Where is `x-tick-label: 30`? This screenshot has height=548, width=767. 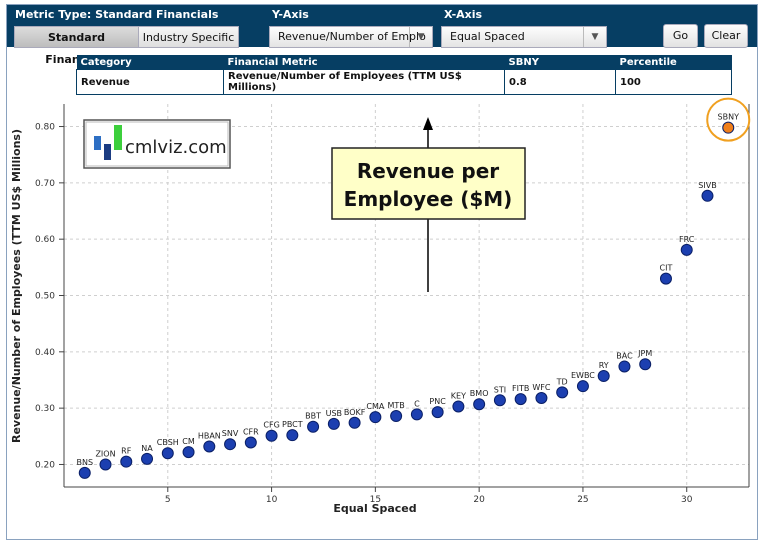 x-tick-label: 30 is located at coordinates (687, 500).